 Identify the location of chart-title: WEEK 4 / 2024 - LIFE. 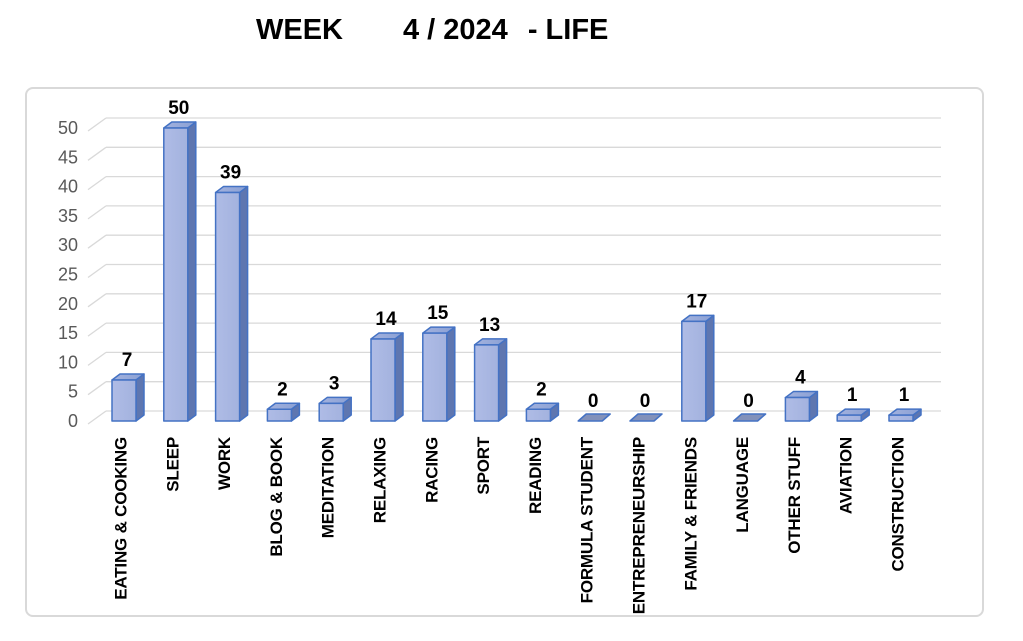
(432, 30).